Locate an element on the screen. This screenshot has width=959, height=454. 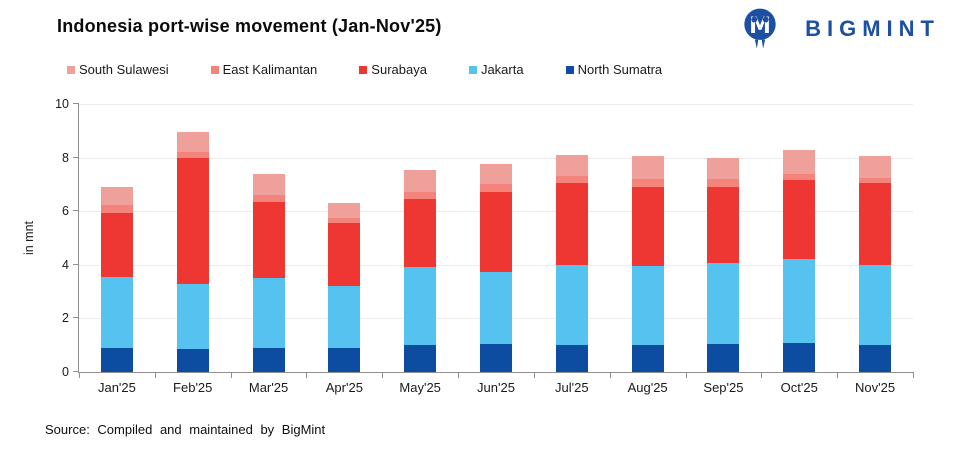
legend-item-south-sulawesi: South Sulawesi is located at coordinates (118, 69).